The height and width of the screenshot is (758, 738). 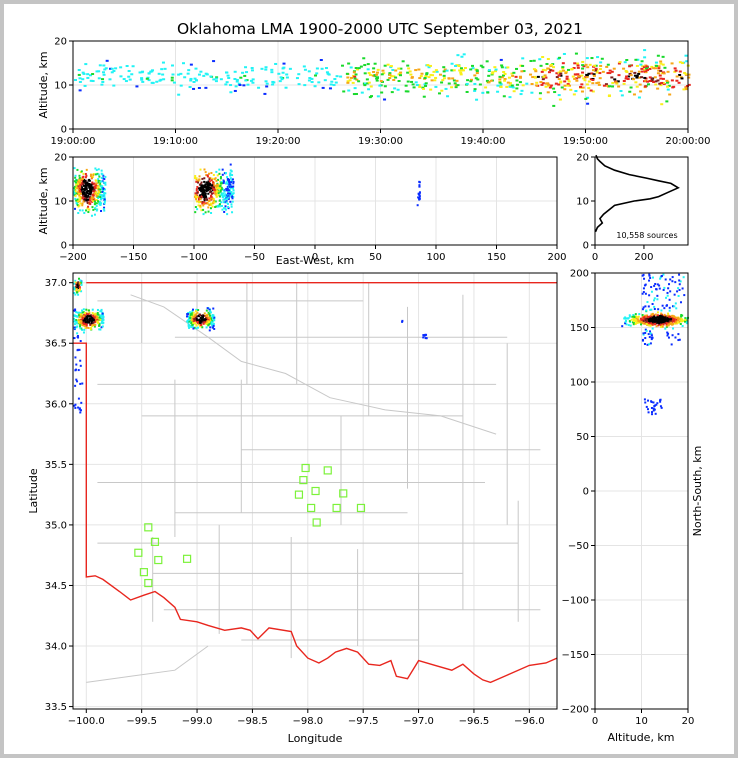 I want to click on x-tick-label: −98.0, so click(x=307, y=721).